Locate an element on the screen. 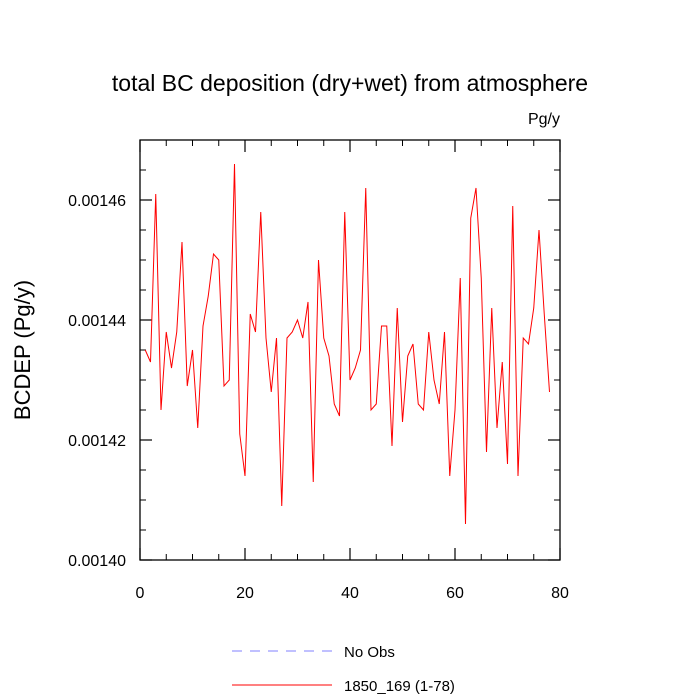  x-tick-label: 20 is located at coordinates (245, 593).